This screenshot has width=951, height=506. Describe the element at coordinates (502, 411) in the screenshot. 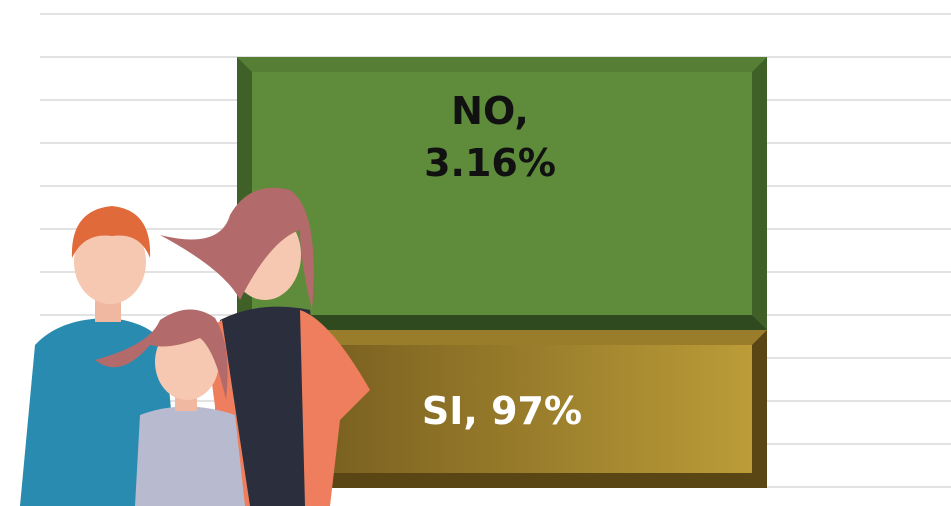

I see `si-label: SI, 97%` at that location.